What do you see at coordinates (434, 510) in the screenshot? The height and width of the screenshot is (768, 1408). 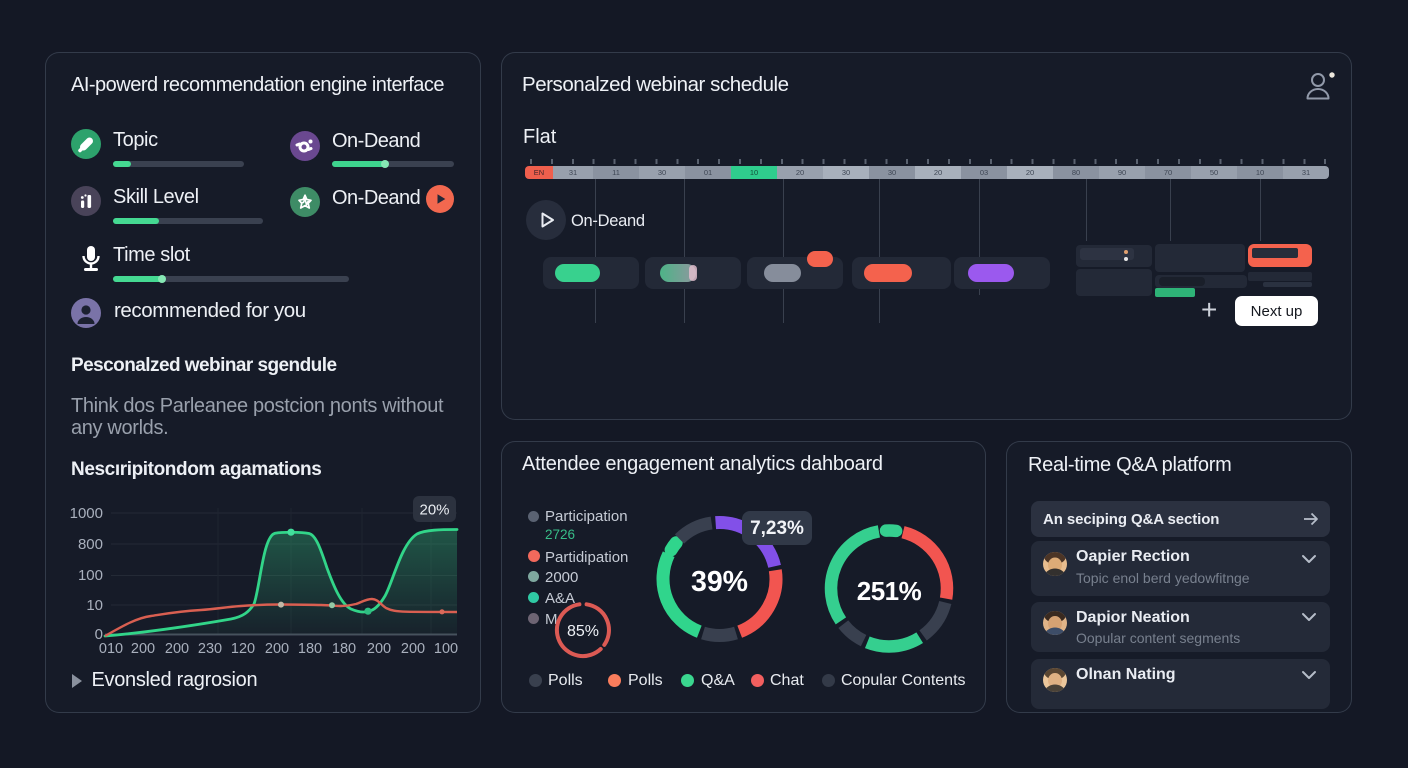 I see `svg-text: 20%` at bounding box center [434, 510].